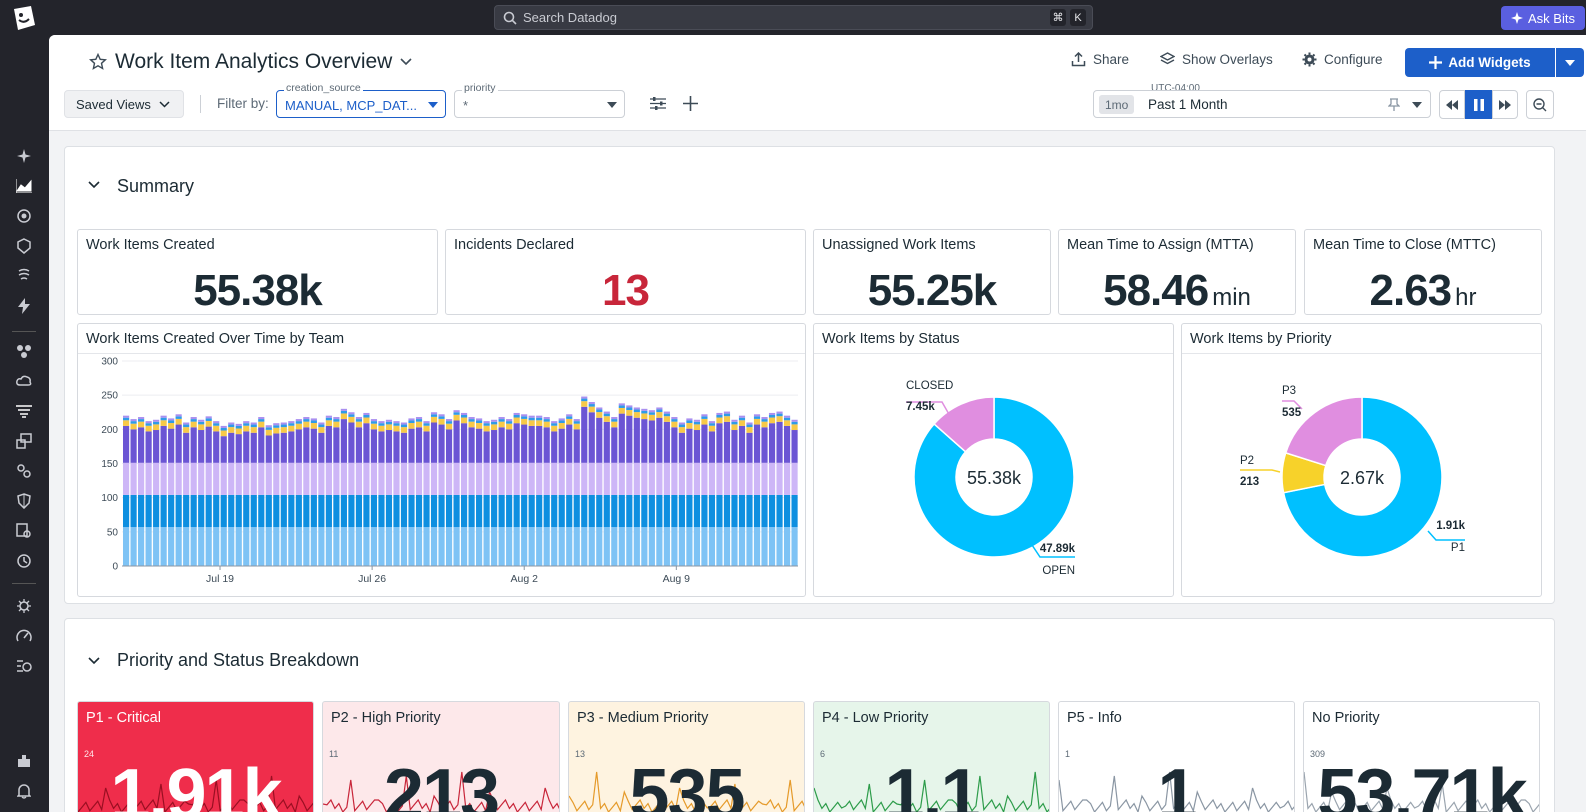 This screenshot has width=1586, height=812. Describe the element at coordinates (1342, 59) in the screenshot. I see `configure-button: Configure` at that location.